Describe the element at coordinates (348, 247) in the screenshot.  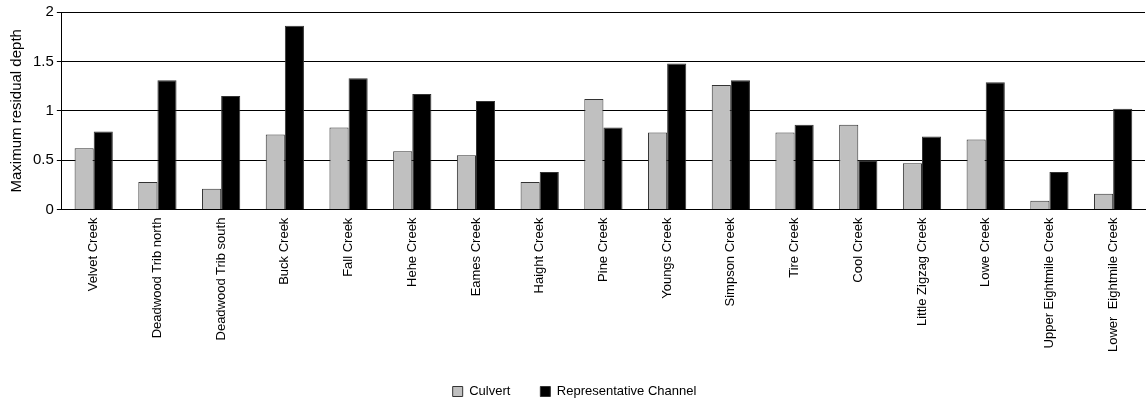
I see `x-tick-label: Fall Creek` at that location.